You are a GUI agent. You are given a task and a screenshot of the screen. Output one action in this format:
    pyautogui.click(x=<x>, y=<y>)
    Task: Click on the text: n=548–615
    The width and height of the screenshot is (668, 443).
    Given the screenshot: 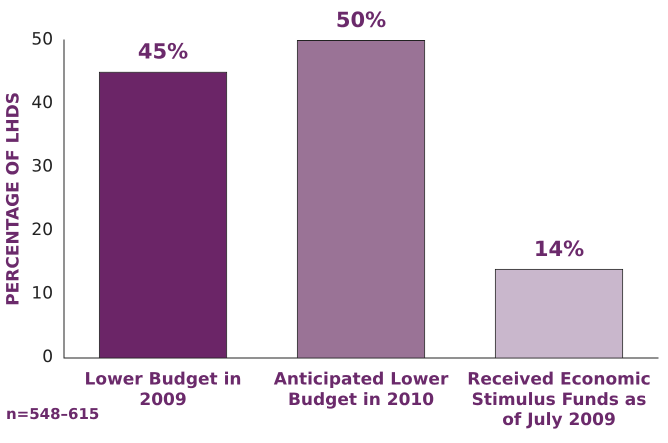 What is the action you would take?
    pyautogui.click(x=53, y=414)
    